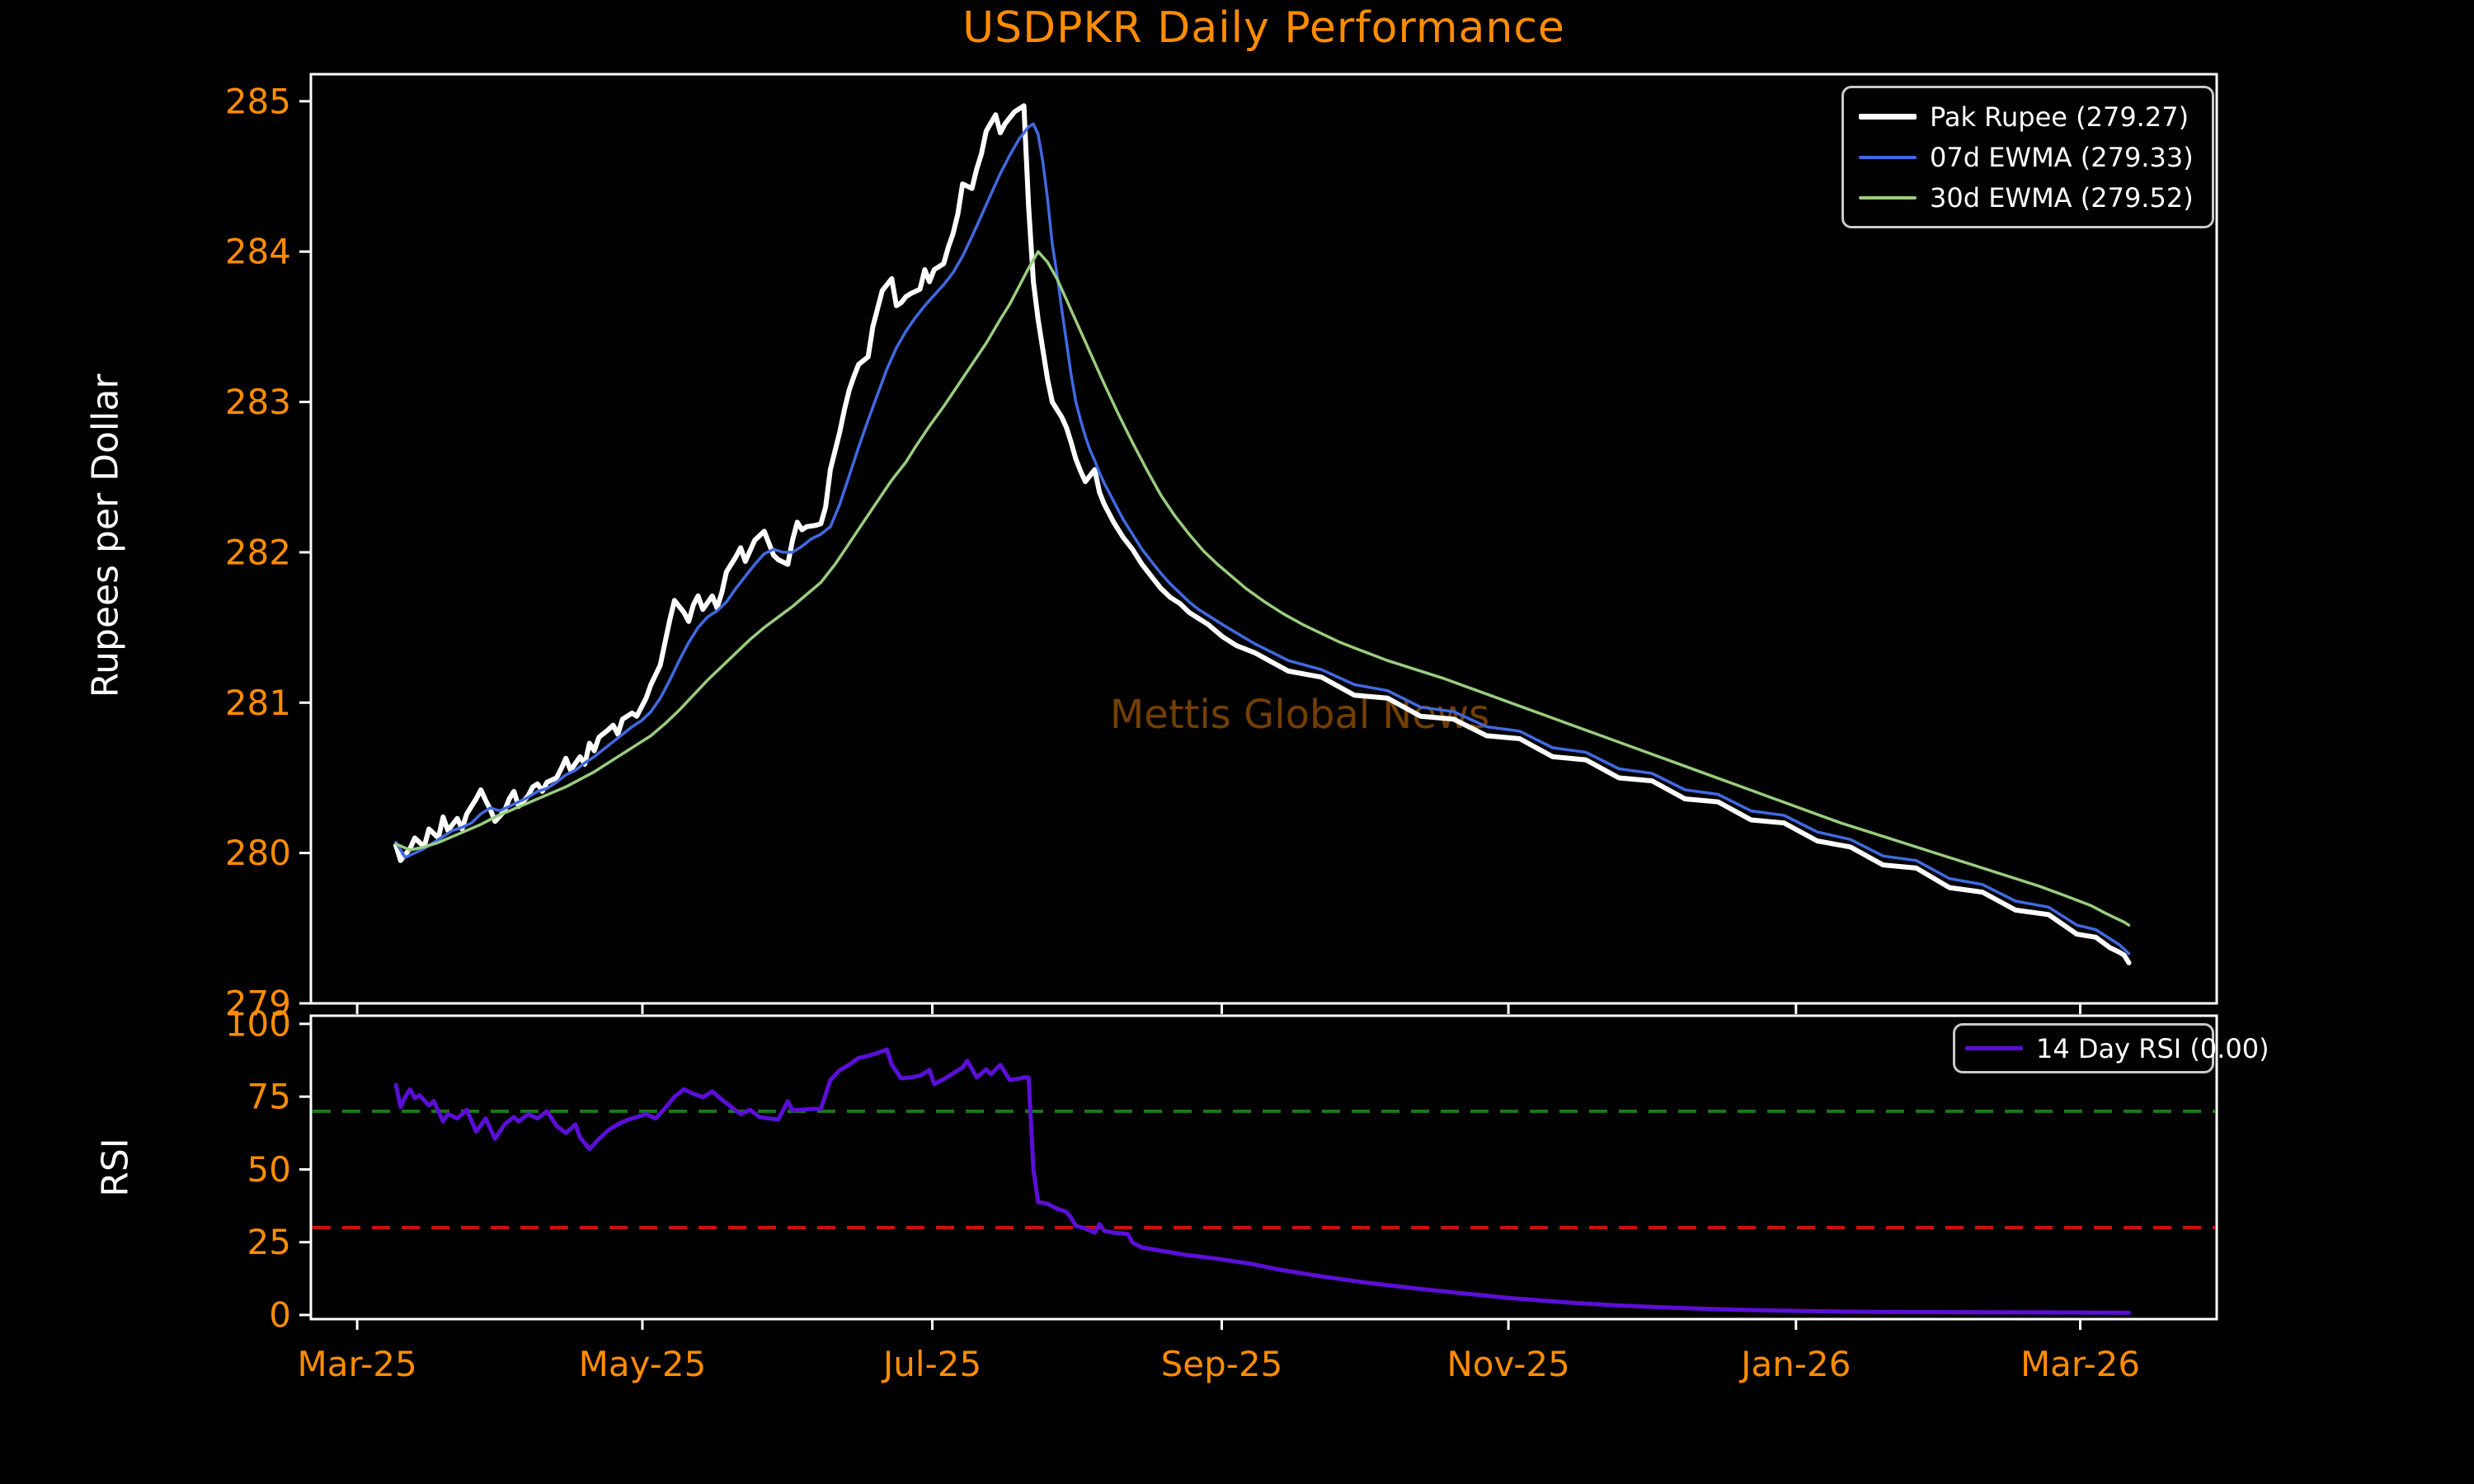  What do you see at coordinates (258, 101) in the screenshot?
I see `main-y-tick-label: 285` at bounding box center [258, 101].